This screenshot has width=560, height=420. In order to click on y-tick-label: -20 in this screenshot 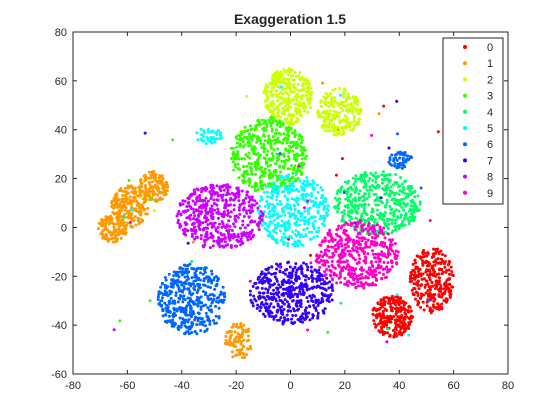, I will do `click(59, 277)`.